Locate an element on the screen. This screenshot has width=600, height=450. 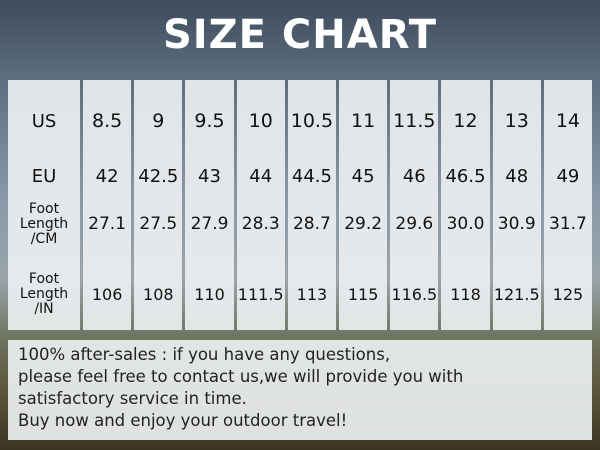
cm-label: Foot Length /CM is located at coordinates (44, 224).